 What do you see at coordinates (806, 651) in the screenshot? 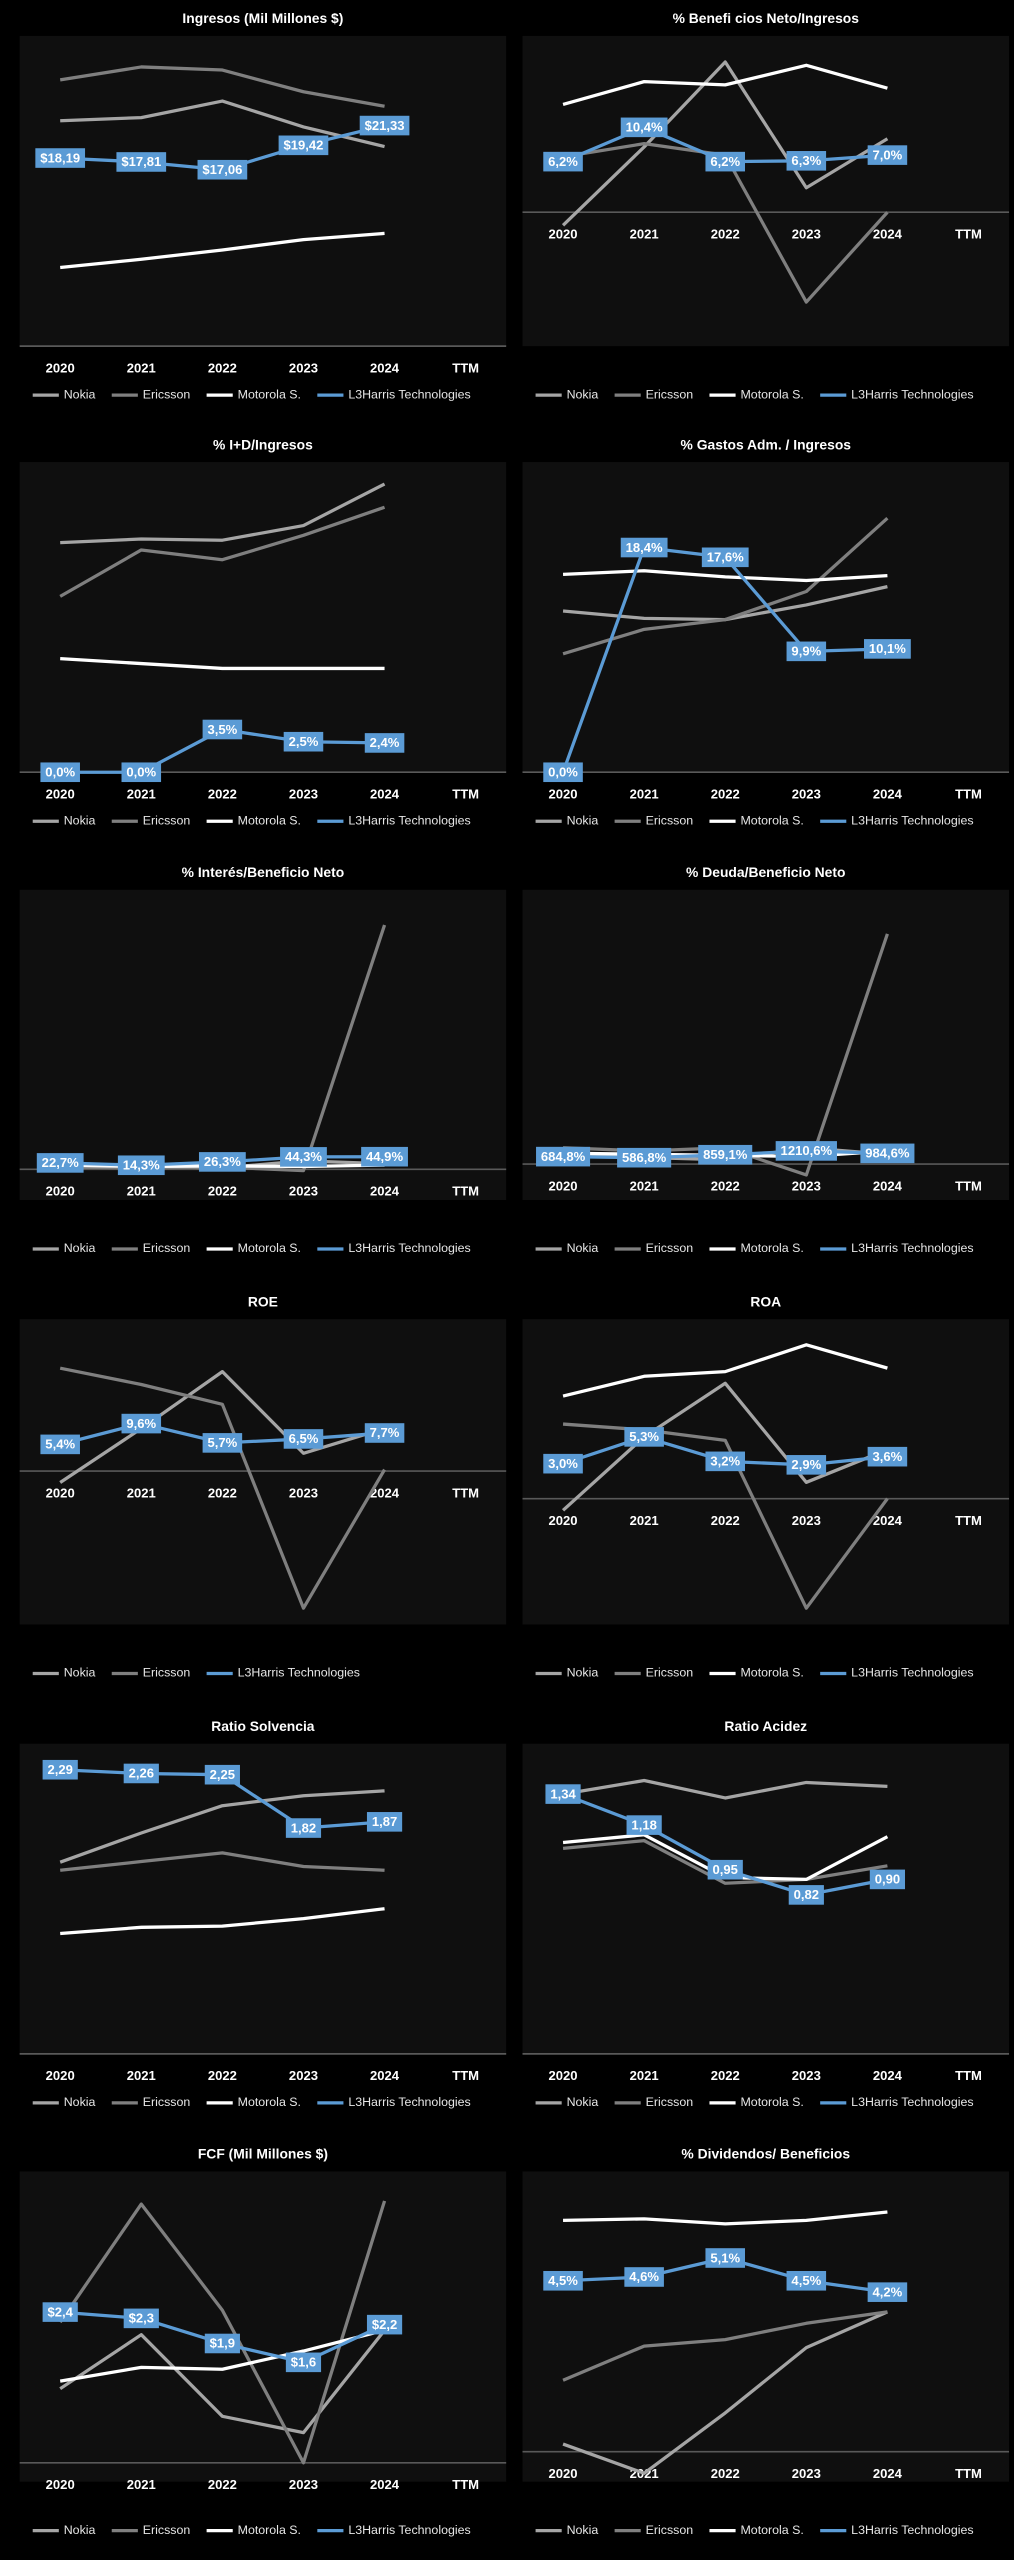
I see `data-label: 9,9%` at bounding box center [806, 651].